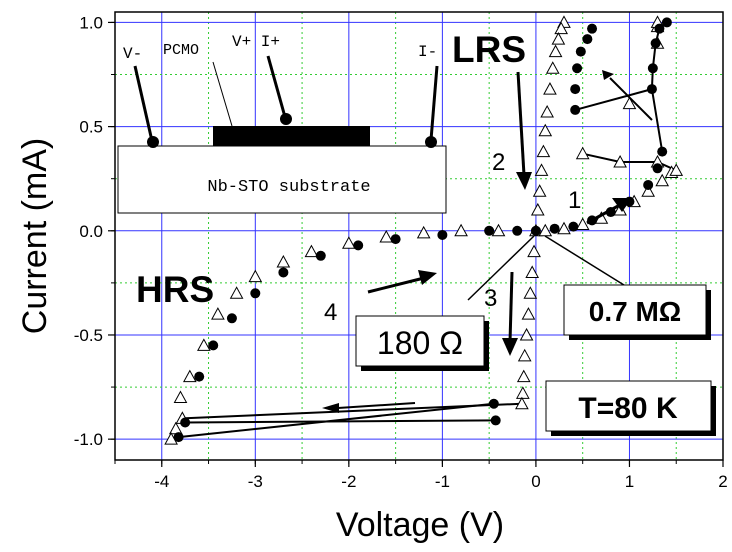 The height and width of the screenshot is (552, 732). Describe the element at coordinates (637, 312) in the screenshot. I see `r-low-box: 0.7 MΩ` at that location.